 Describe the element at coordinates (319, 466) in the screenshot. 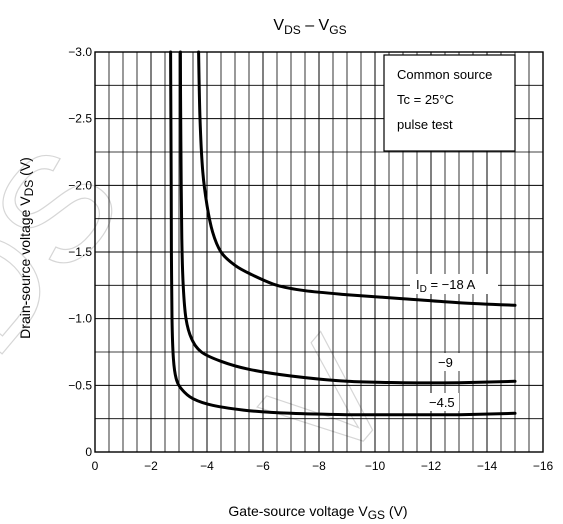

I see `x-tick-label: −8` at that location.